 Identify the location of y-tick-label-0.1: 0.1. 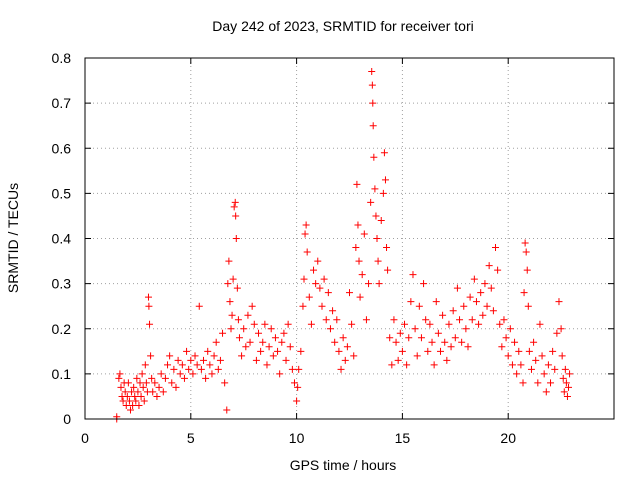
(62, 374).